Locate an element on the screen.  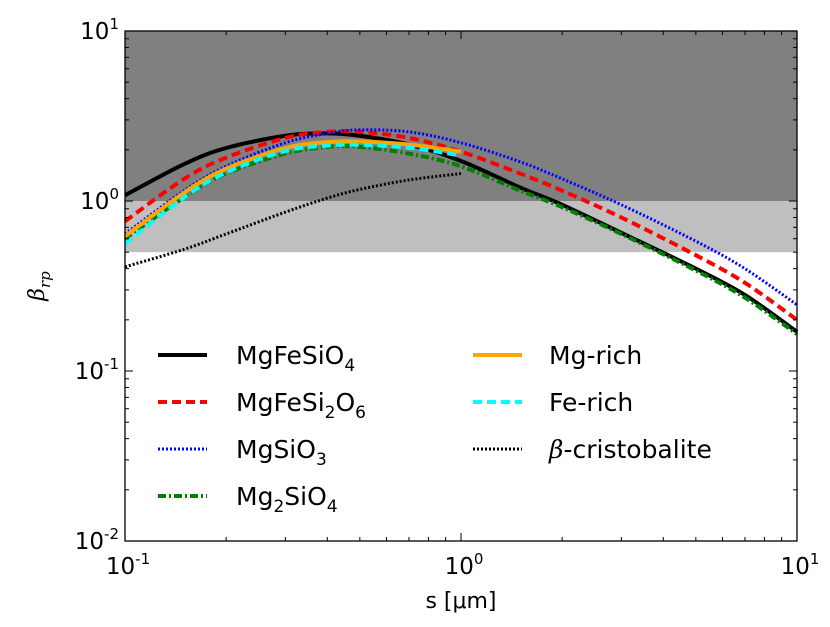
x-tick-label: 10⁻¹ is located at coordinates (128, 565).